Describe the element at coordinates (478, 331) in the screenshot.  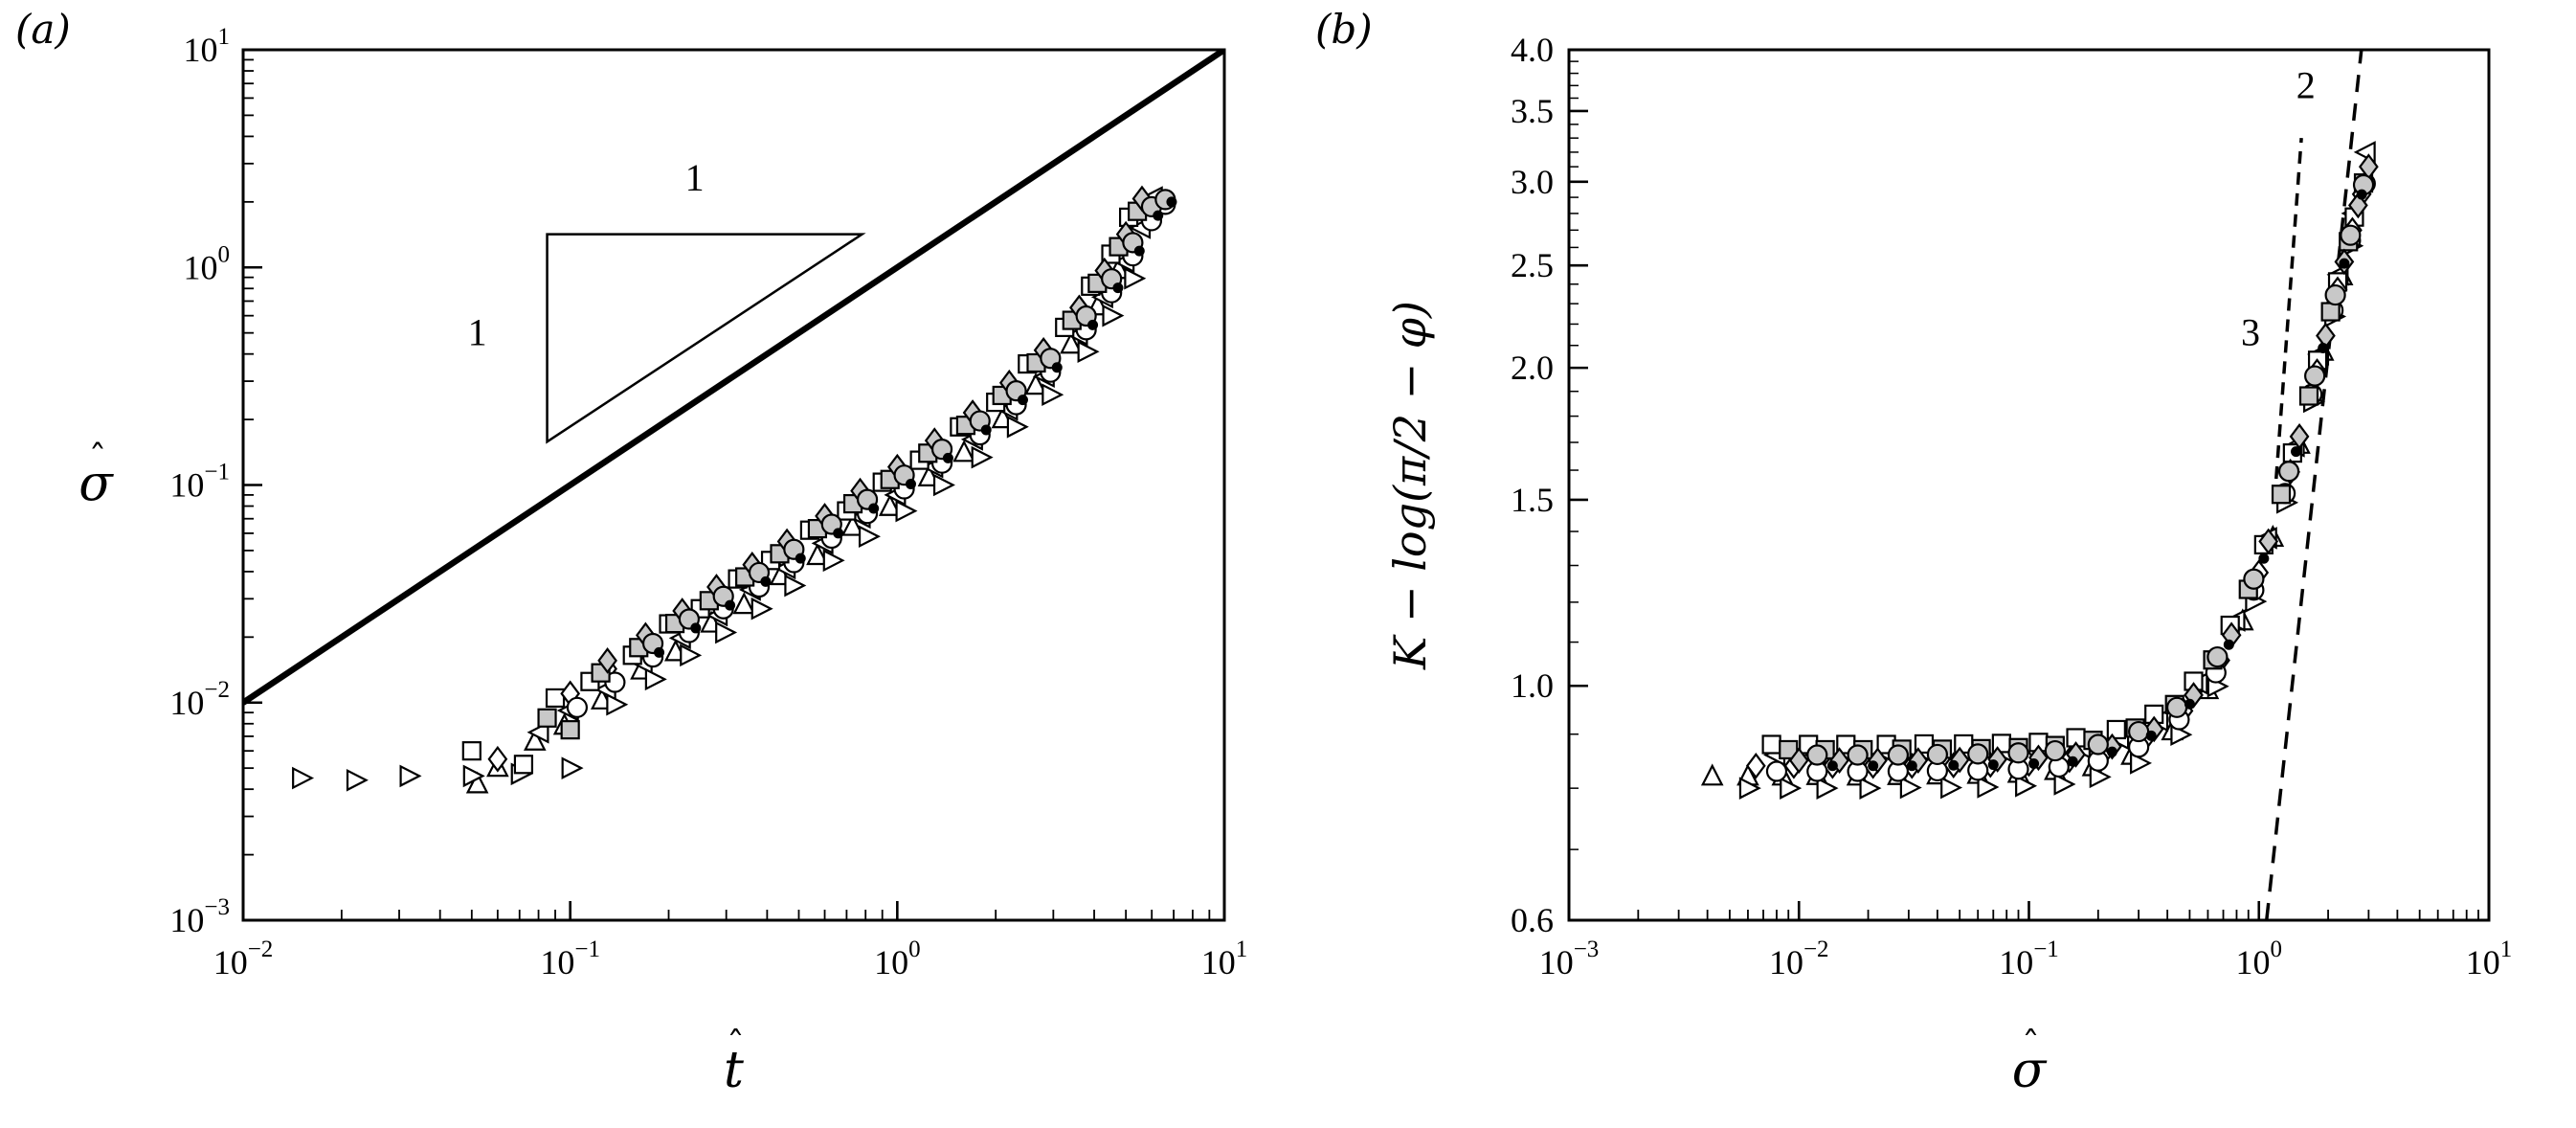
I see `slope-triangle-rise-label: 1` at that location.